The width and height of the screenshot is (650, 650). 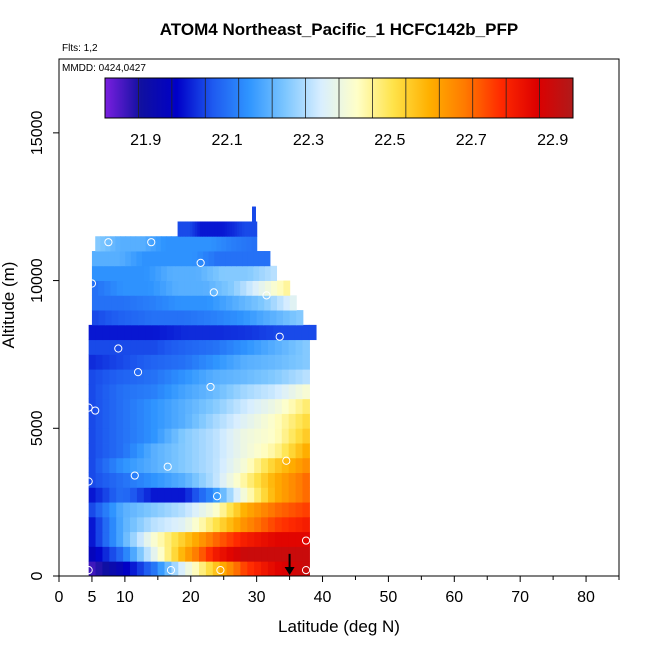 I want to click on marker-arrowhead, so click(x=289, y=571).